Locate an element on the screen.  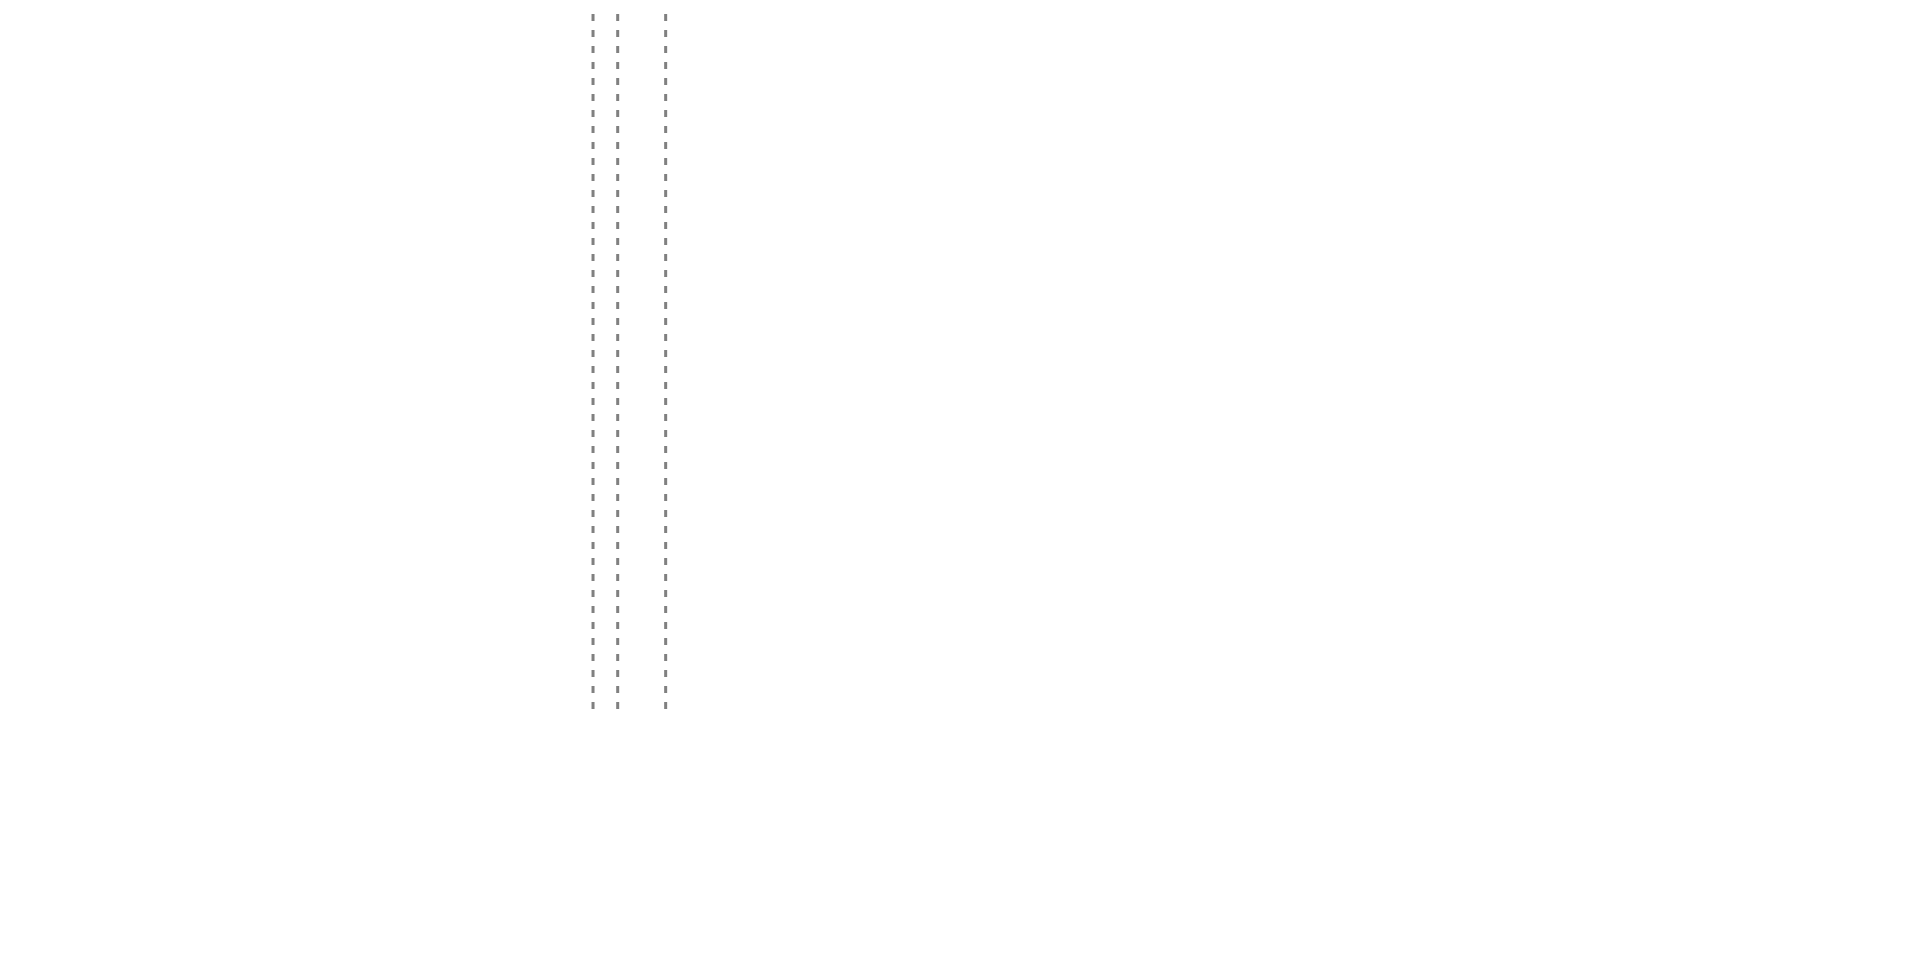
reference-lines-left is located at coordinates (629, 366).